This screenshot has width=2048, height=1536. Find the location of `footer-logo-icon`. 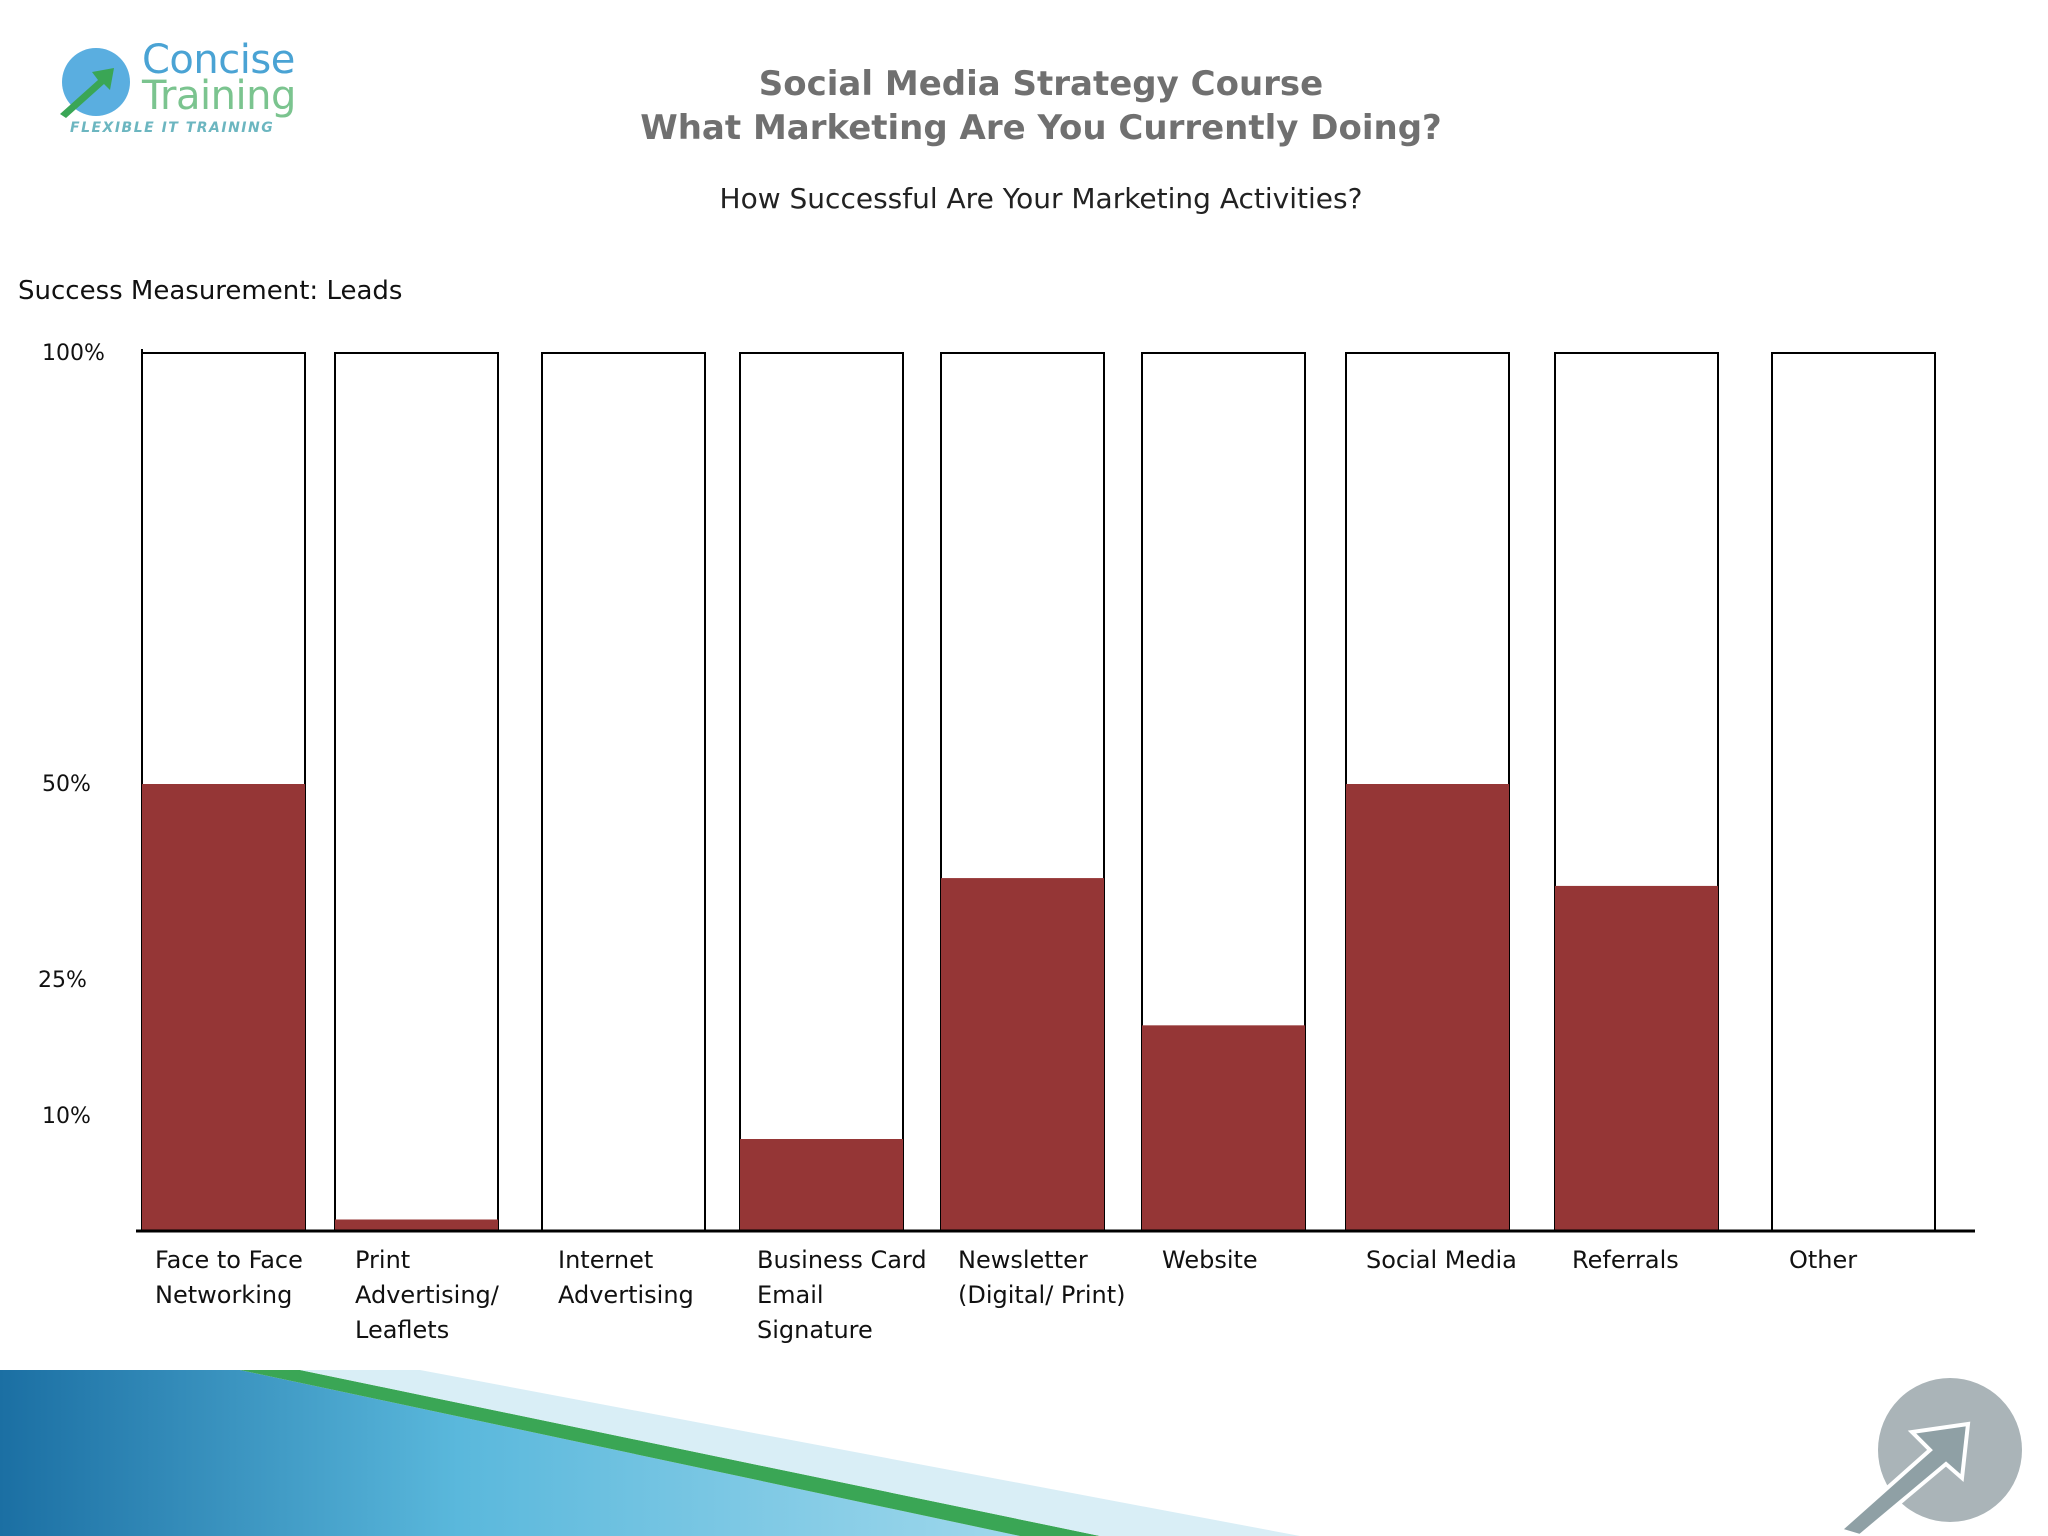

footer-logo-icon is located at coordinates (1928, 1457).